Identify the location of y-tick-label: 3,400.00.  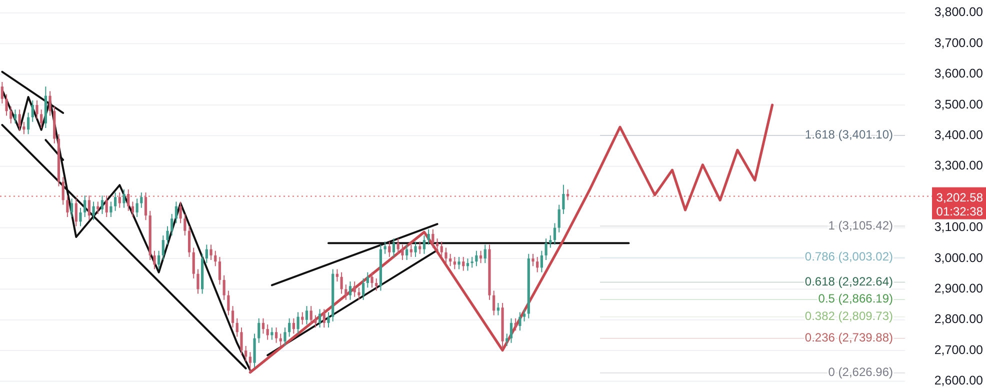
(959, 135).